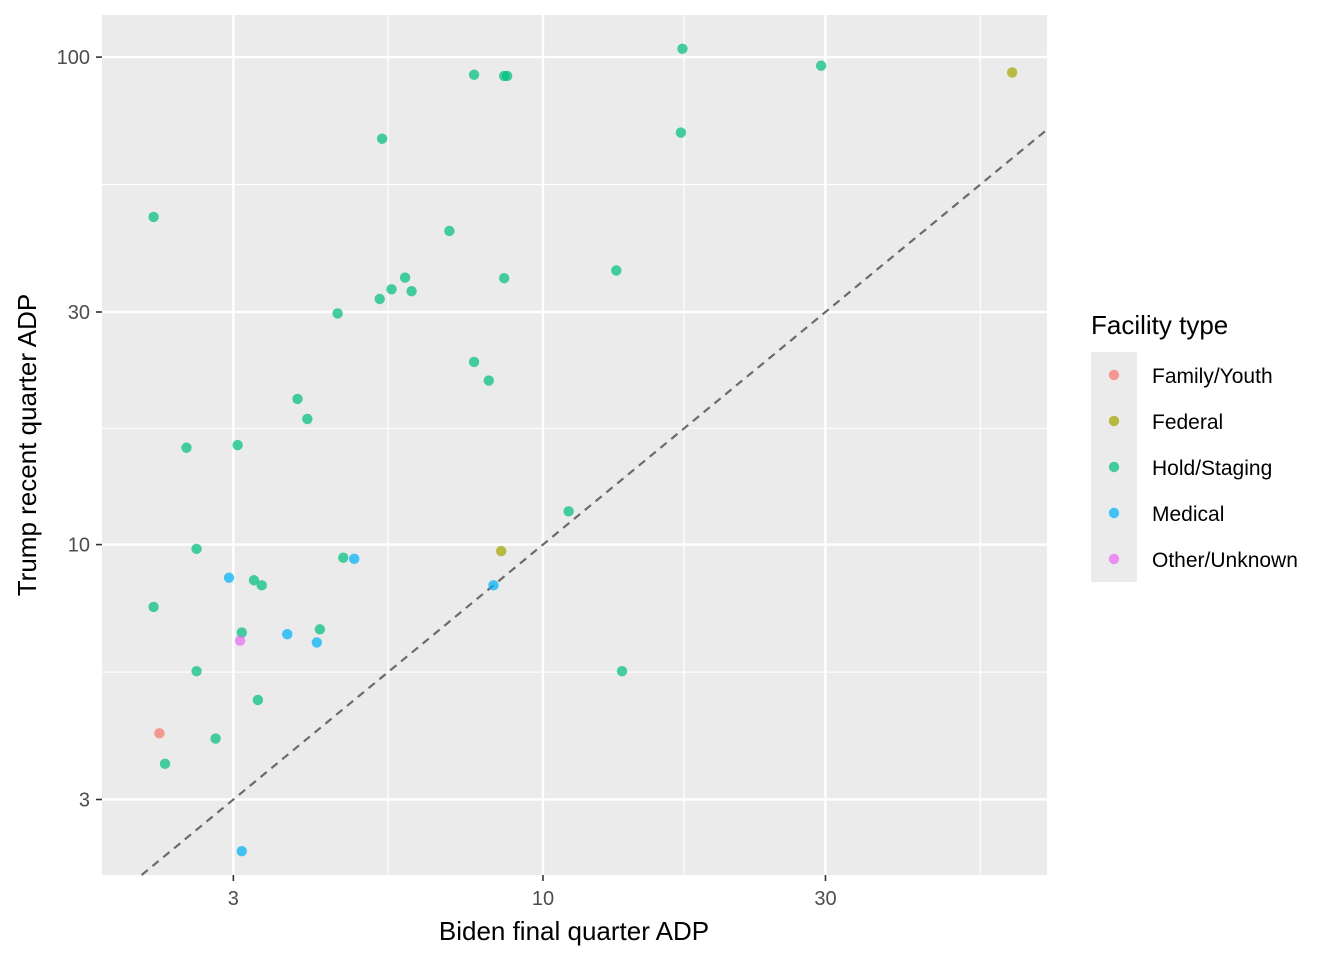 Image resolution: width=1344 pixels, height=960 pixels. I want to click on y-tick-label: 3, so click(84, 800).